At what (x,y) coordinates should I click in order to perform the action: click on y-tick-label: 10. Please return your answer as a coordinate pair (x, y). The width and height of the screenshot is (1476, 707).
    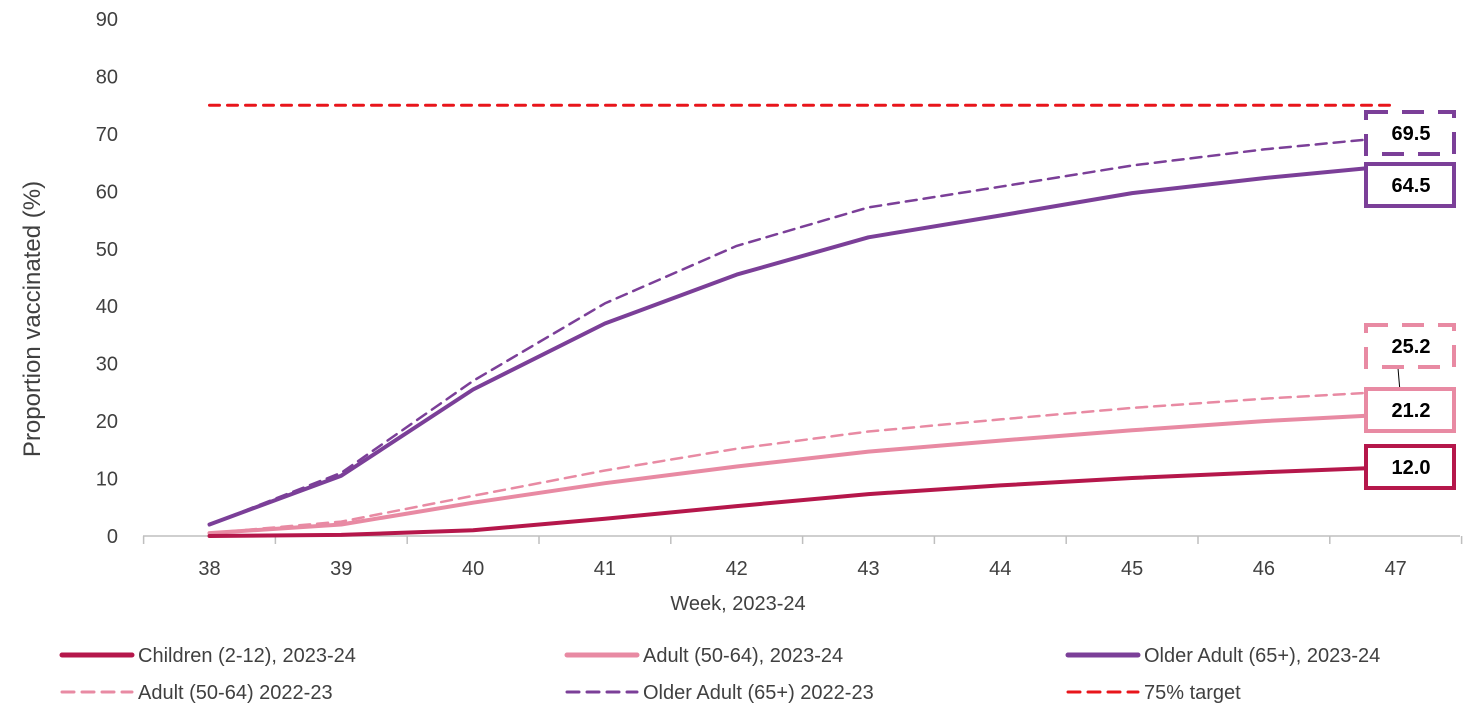
    Looking at the image, I should click on (107, 480).